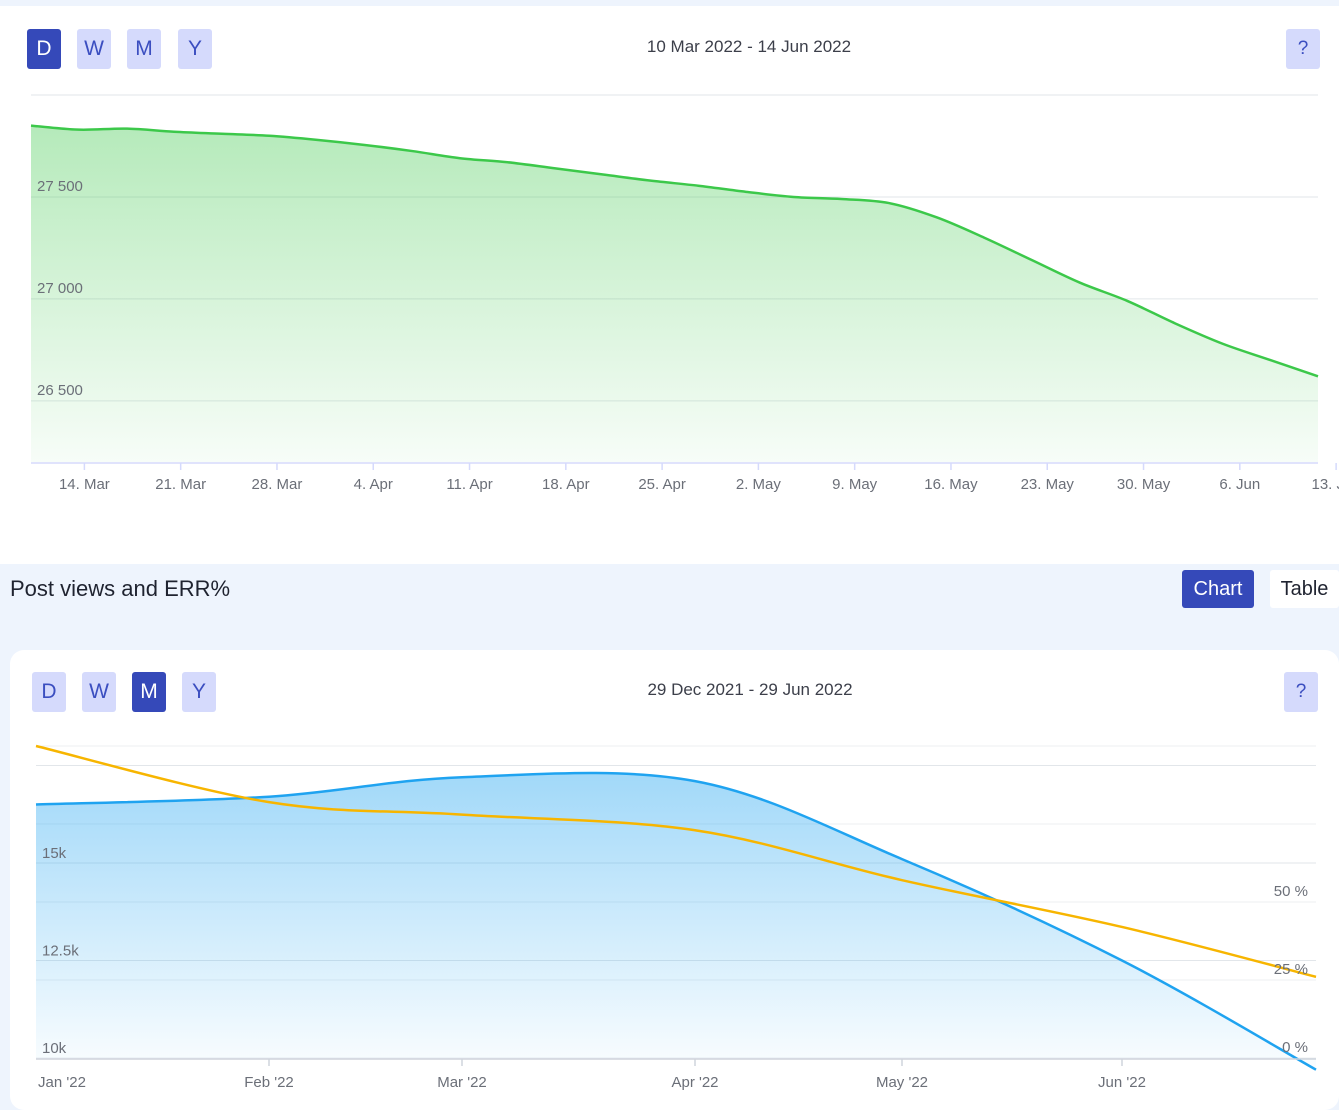 This screenshot has width=1339, height=1110. Describe the element at coordinates (60, 390) in the screenshot. I see `y-tick-label: 26 500` at that location.